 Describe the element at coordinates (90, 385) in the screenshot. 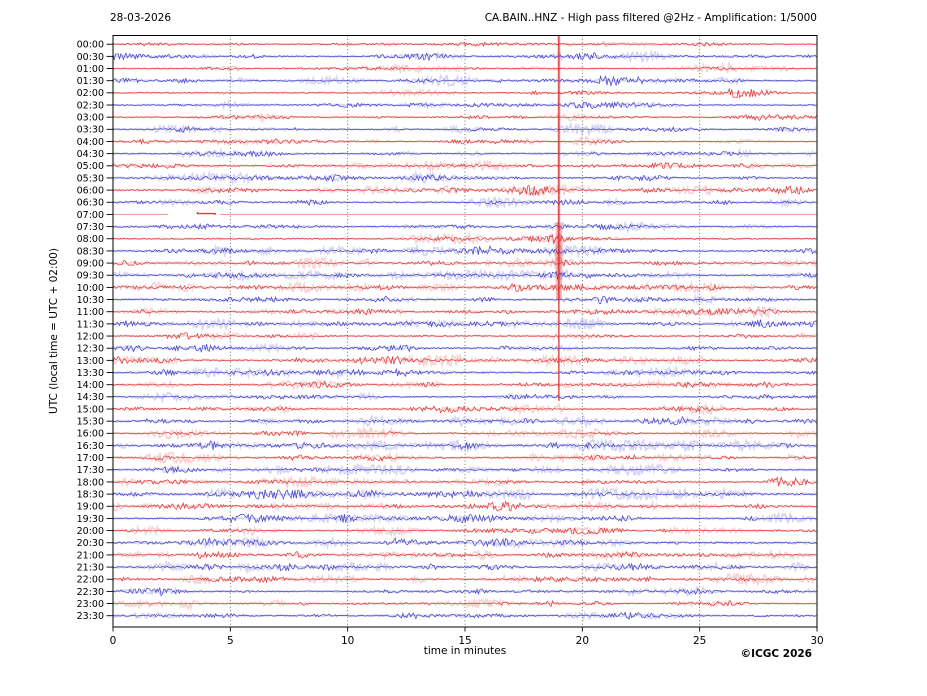

I see `y-tick-label: 14:00` at that location.